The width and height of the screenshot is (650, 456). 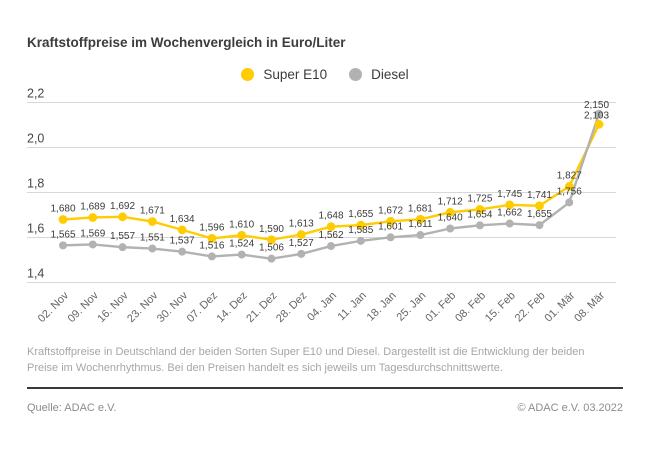 What do you see at coordinates (301, 224) in the screenshot?
I see `value-label-super-e10: 1,613` at bounding box center [301, 224].